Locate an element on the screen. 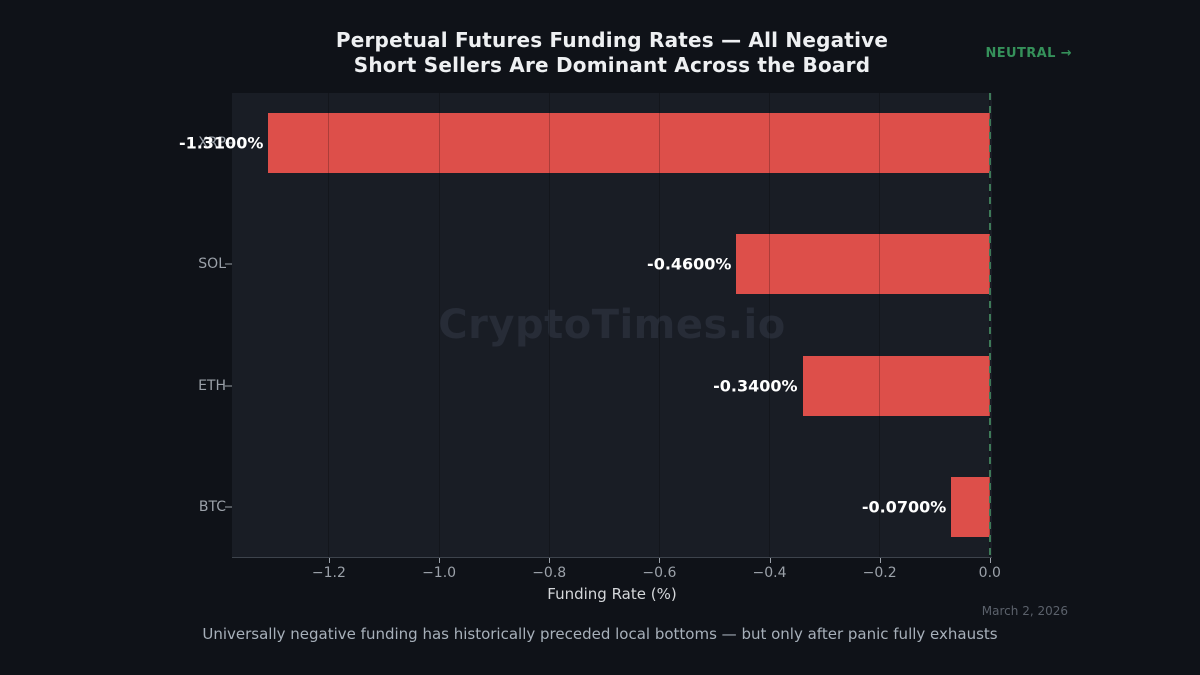 The width and height of the screenshot is (1200, 675). chart-date: March 2, 2026 is located at coordinates (1024, 611).